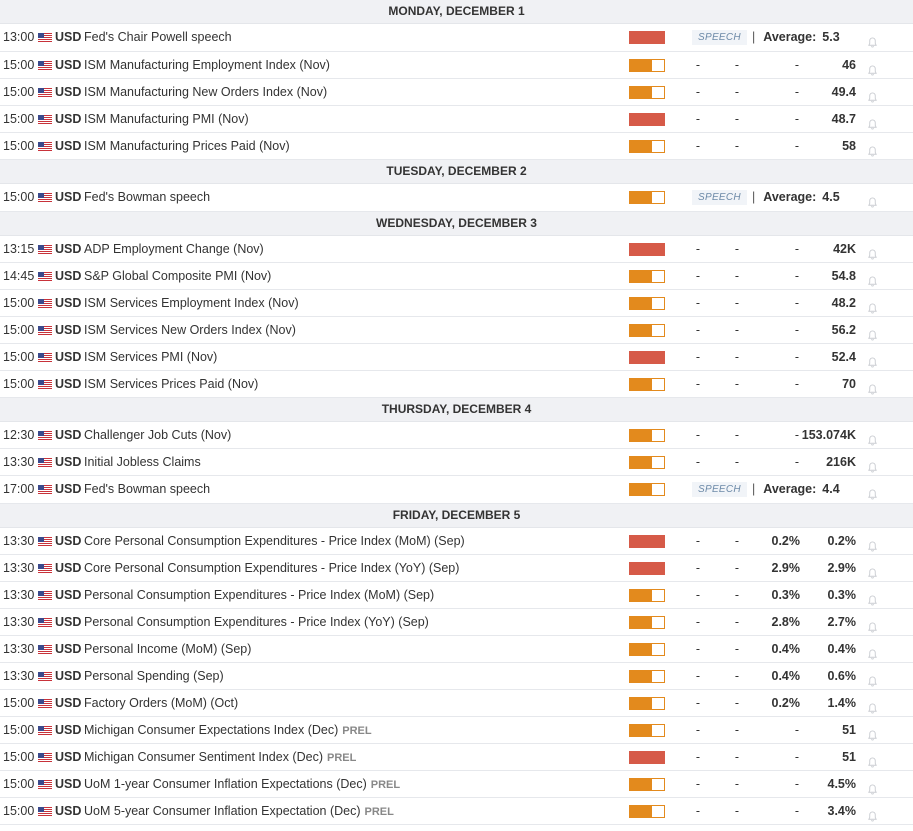  I want to click on event-name: ISM Manufacturing Employment Index (Nov), so click(207, 65).